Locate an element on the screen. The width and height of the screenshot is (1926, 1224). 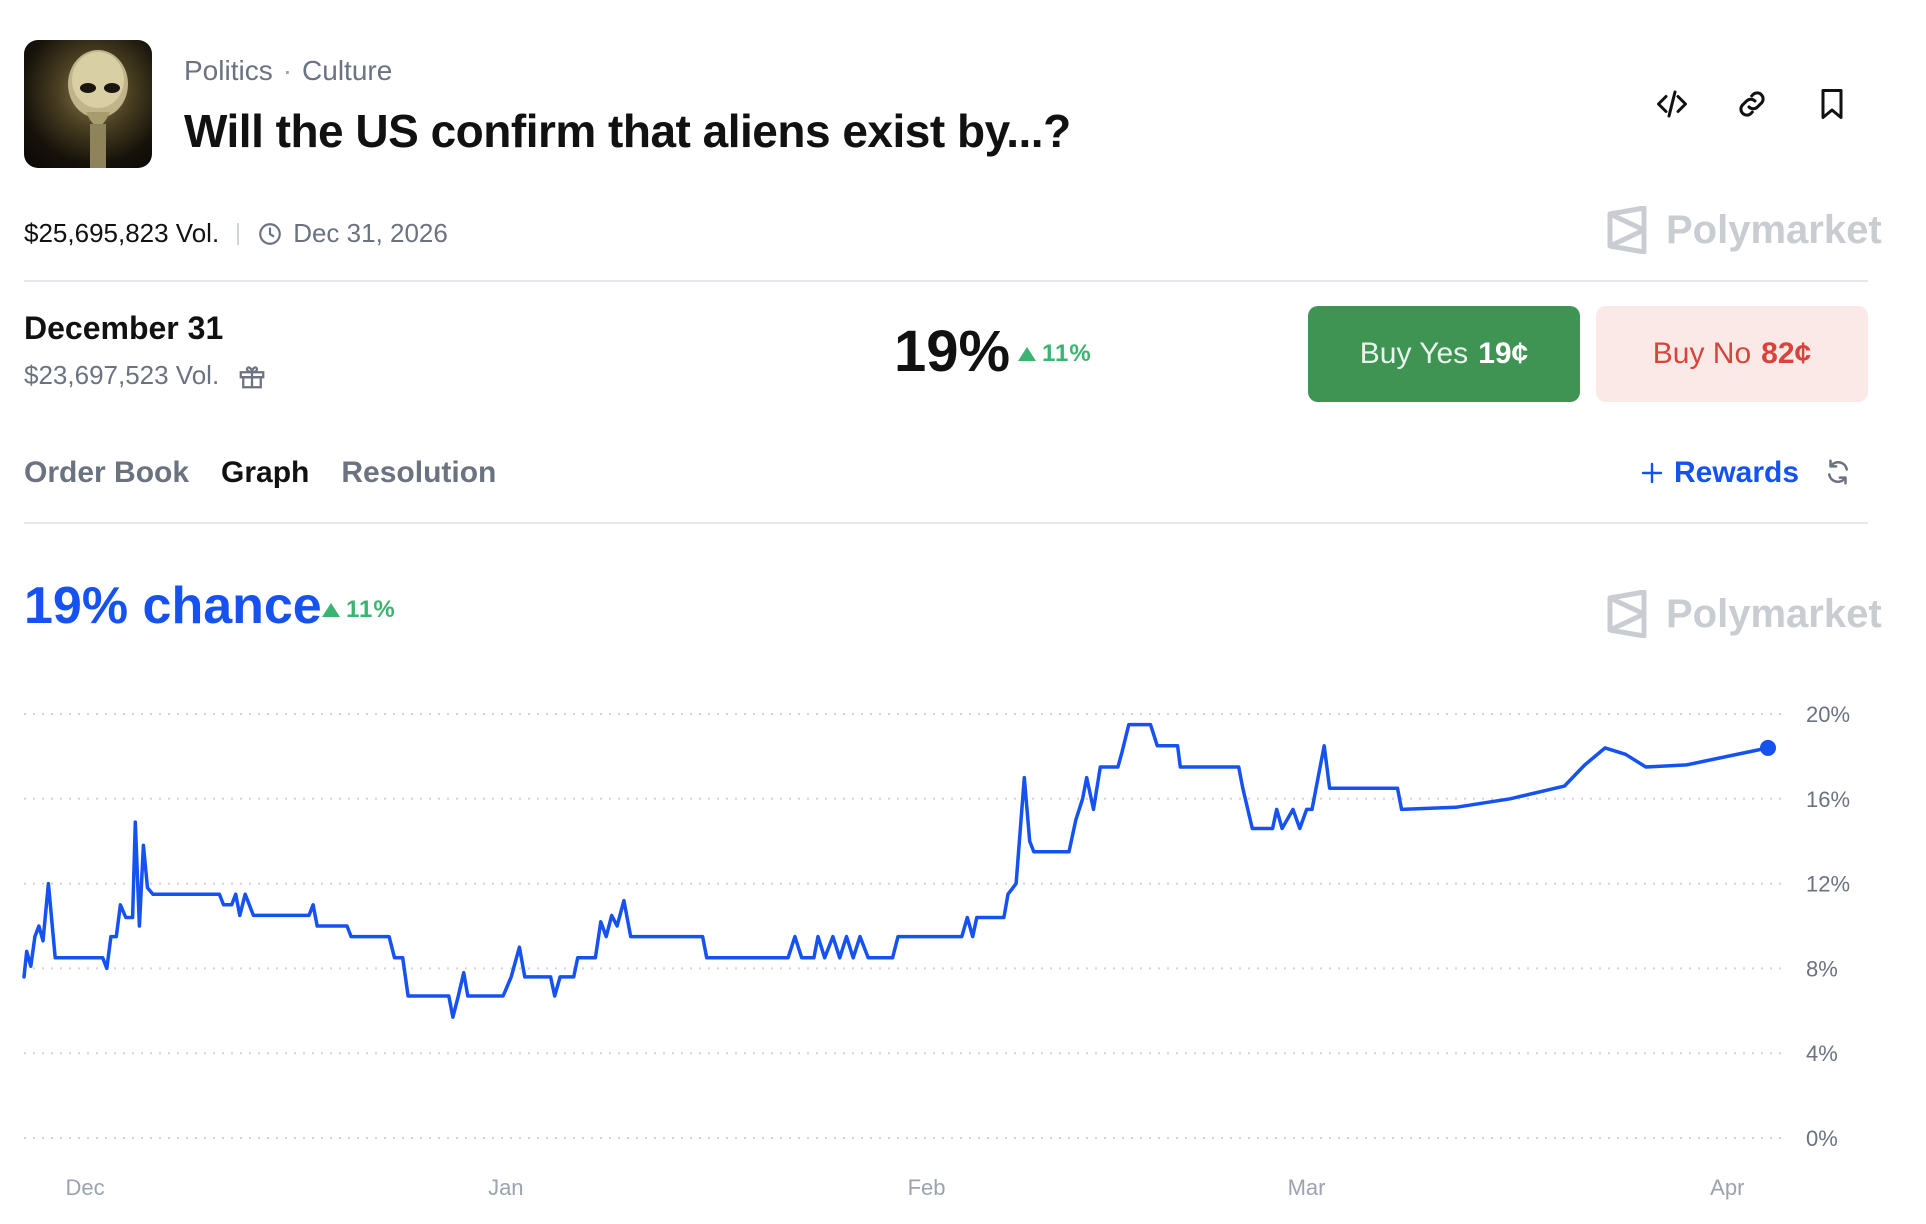
copy-link-button is located at coordinates (1752, 104).